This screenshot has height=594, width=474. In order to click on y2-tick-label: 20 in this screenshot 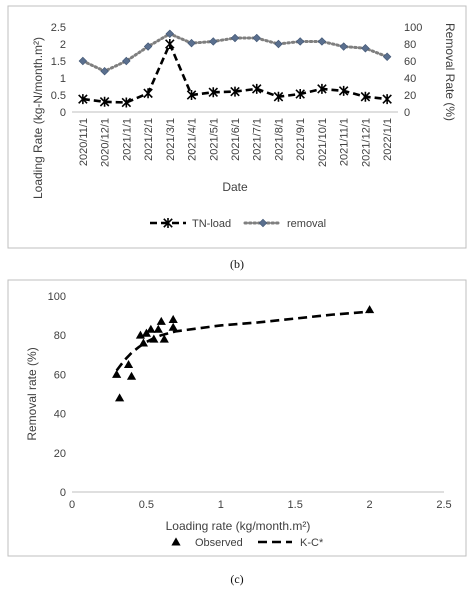, I will do `click(410, 96)`.